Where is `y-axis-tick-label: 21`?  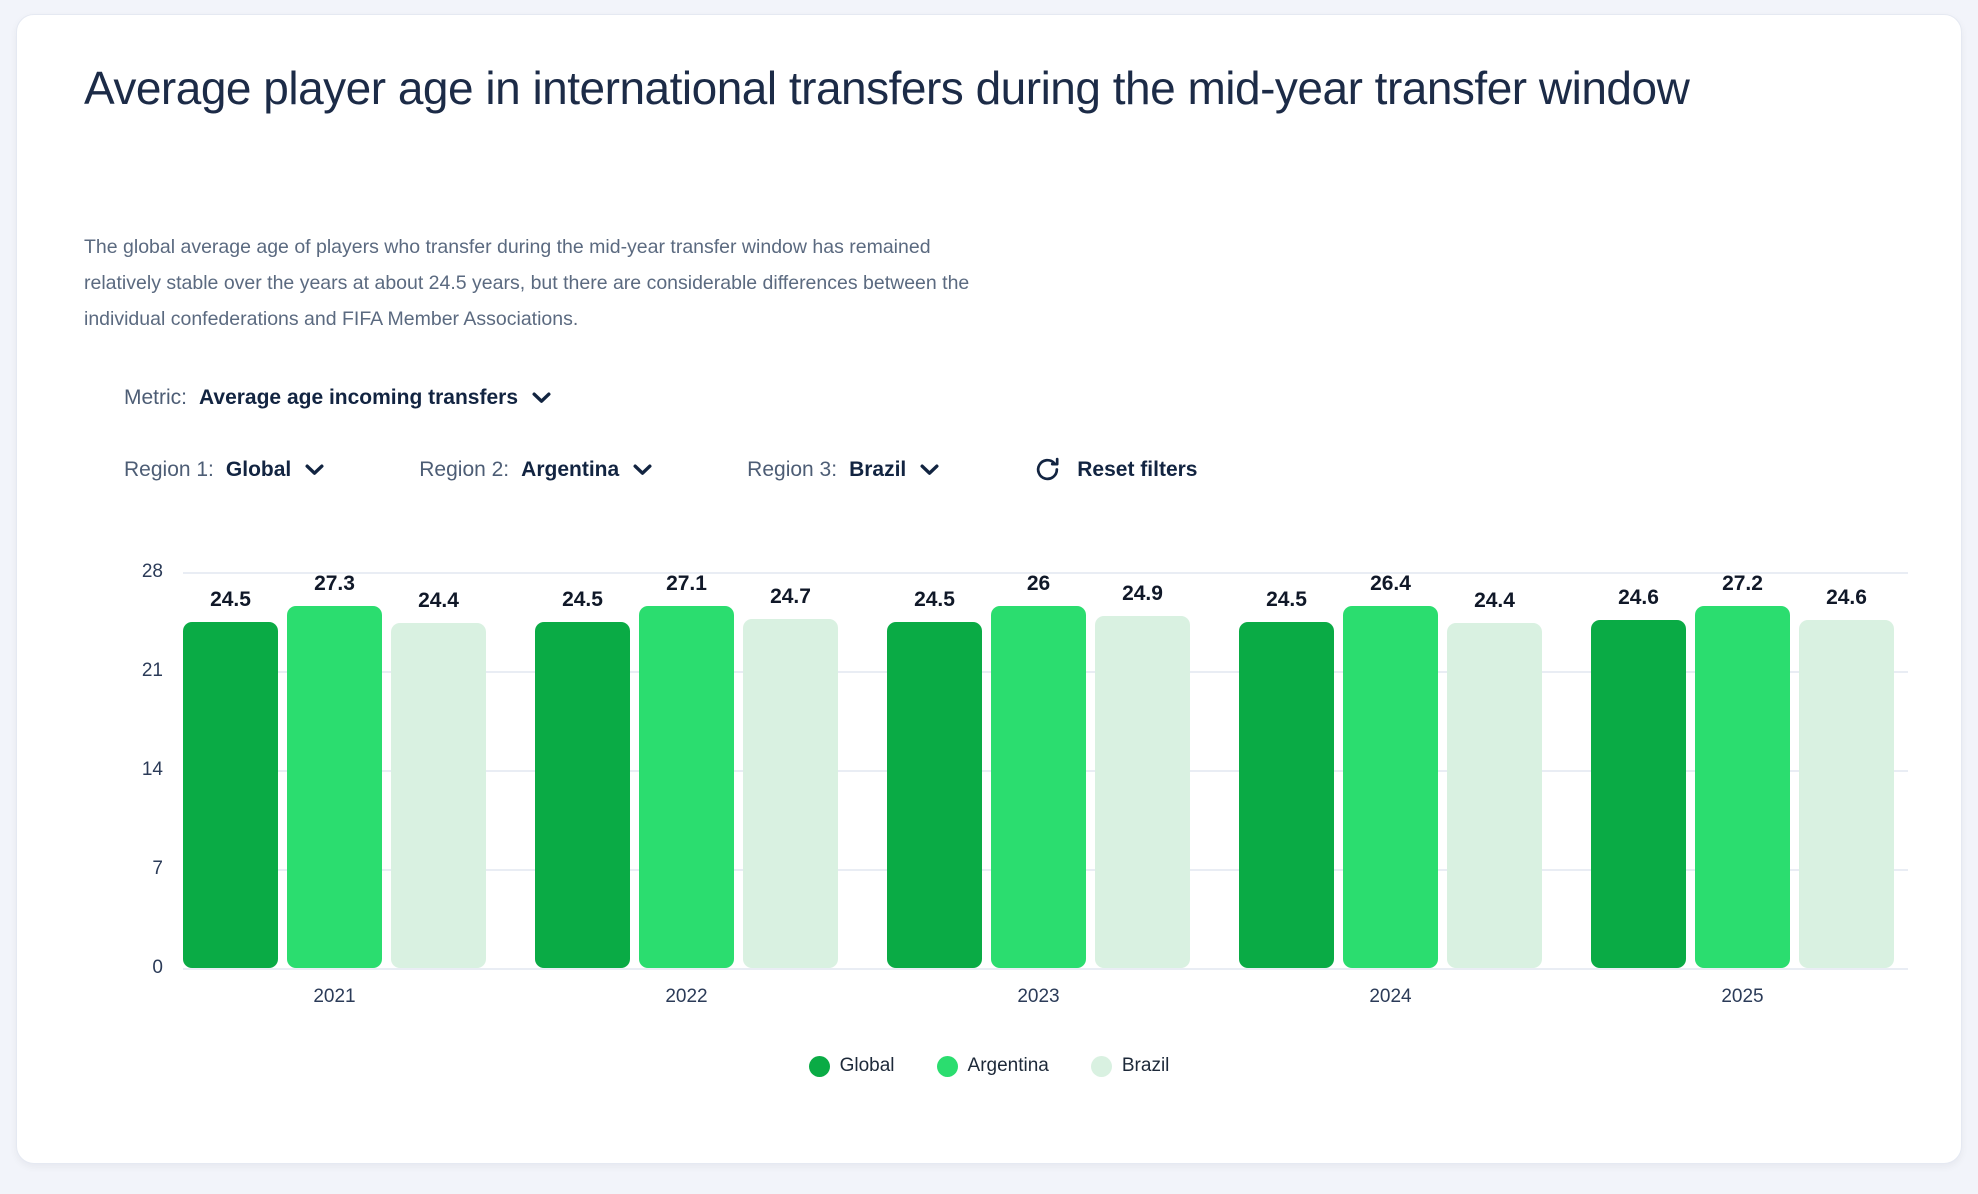 y-axis-tick-label: 21 is located at coordinates (152, 670).